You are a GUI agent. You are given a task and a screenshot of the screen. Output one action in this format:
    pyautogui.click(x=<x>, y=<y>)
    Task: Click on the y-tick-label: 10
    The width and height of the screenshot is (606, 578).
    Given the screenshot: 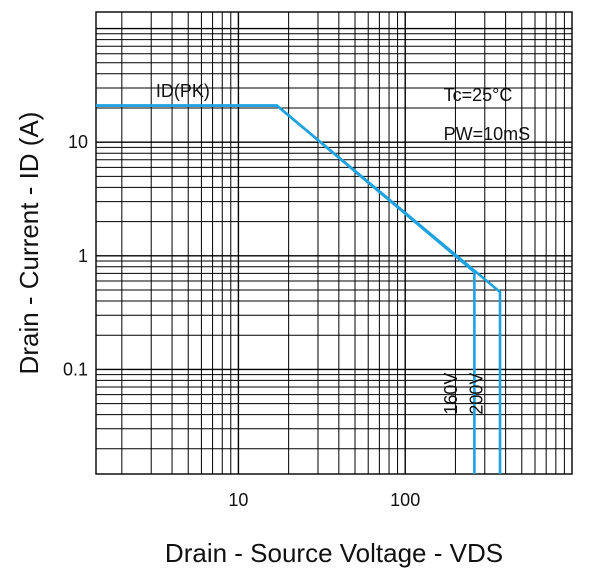 What is the action you would take?
    pyautogui.click(x=78, y=142)
    